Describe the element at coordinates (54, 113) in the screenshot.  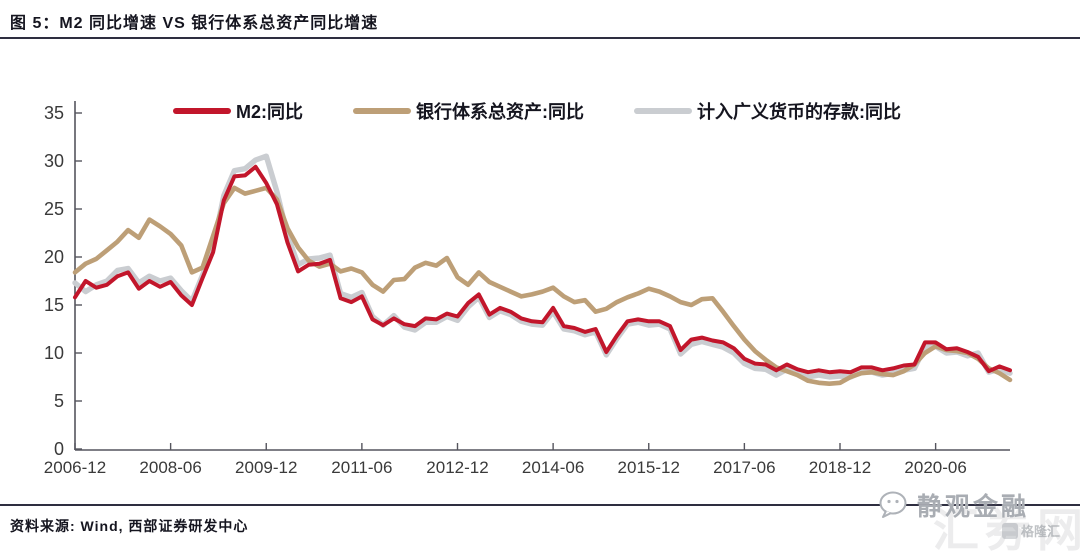
I see `y-tick-label: 35` at that location.